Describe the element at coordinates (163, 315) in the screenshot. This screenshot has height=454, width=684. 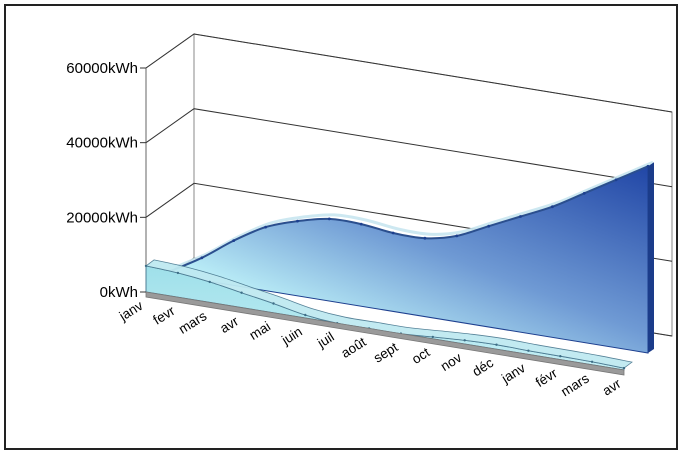
I see `x-tick-label: fevr` at that location.